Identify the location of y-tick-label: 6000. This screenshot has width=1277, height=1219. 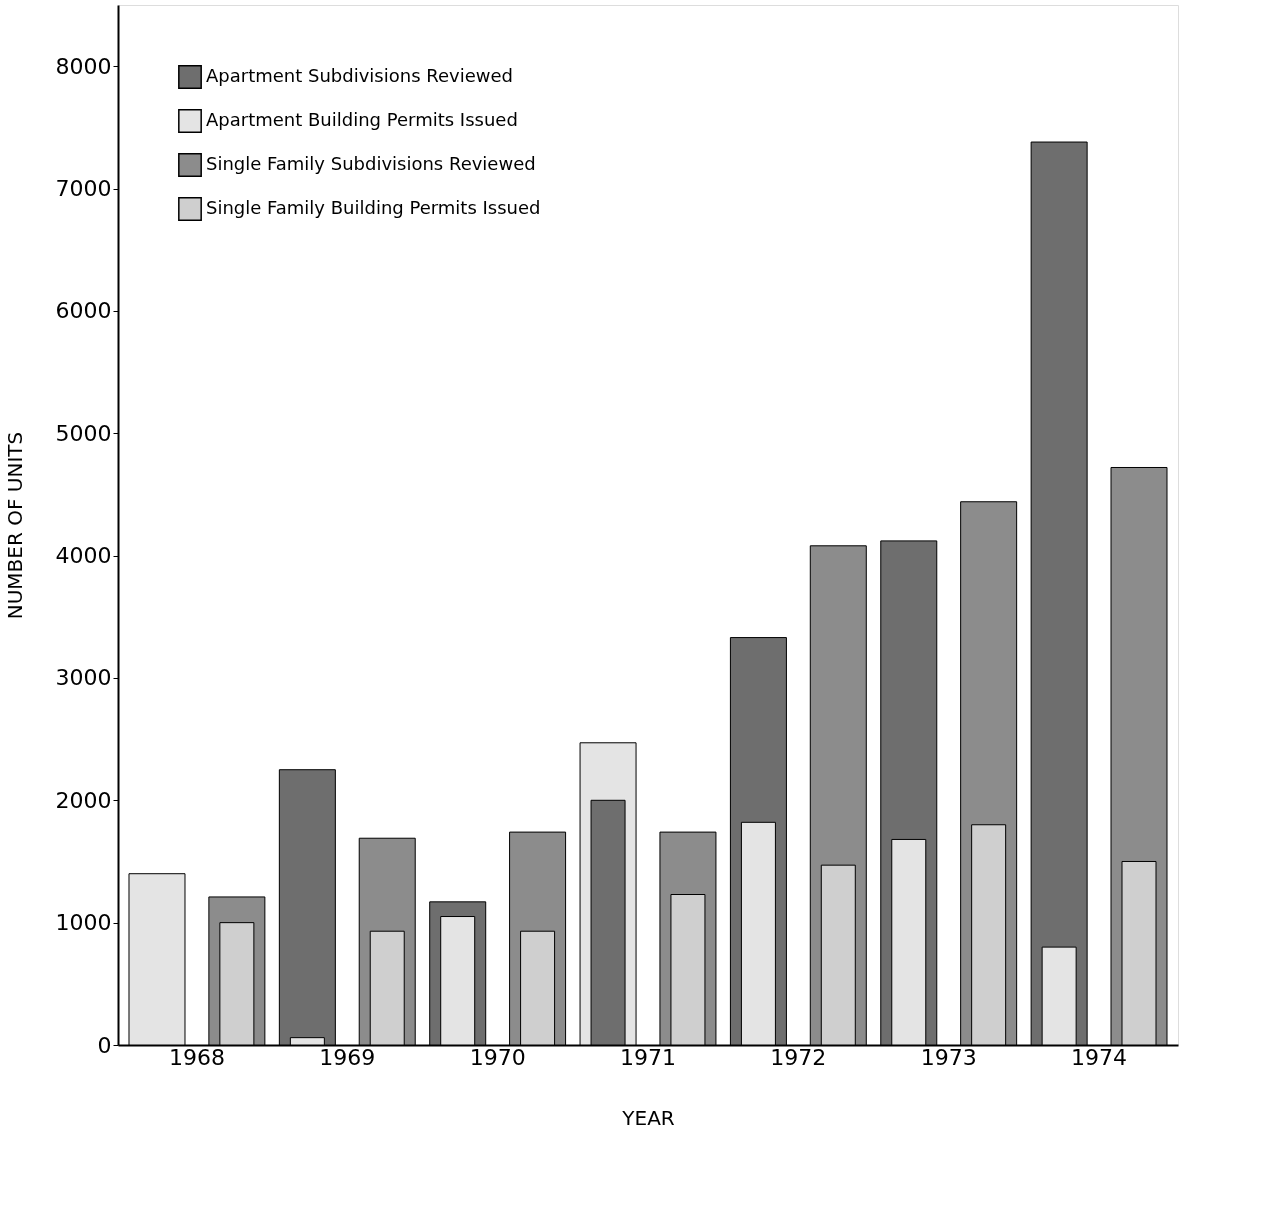
(83, 311).